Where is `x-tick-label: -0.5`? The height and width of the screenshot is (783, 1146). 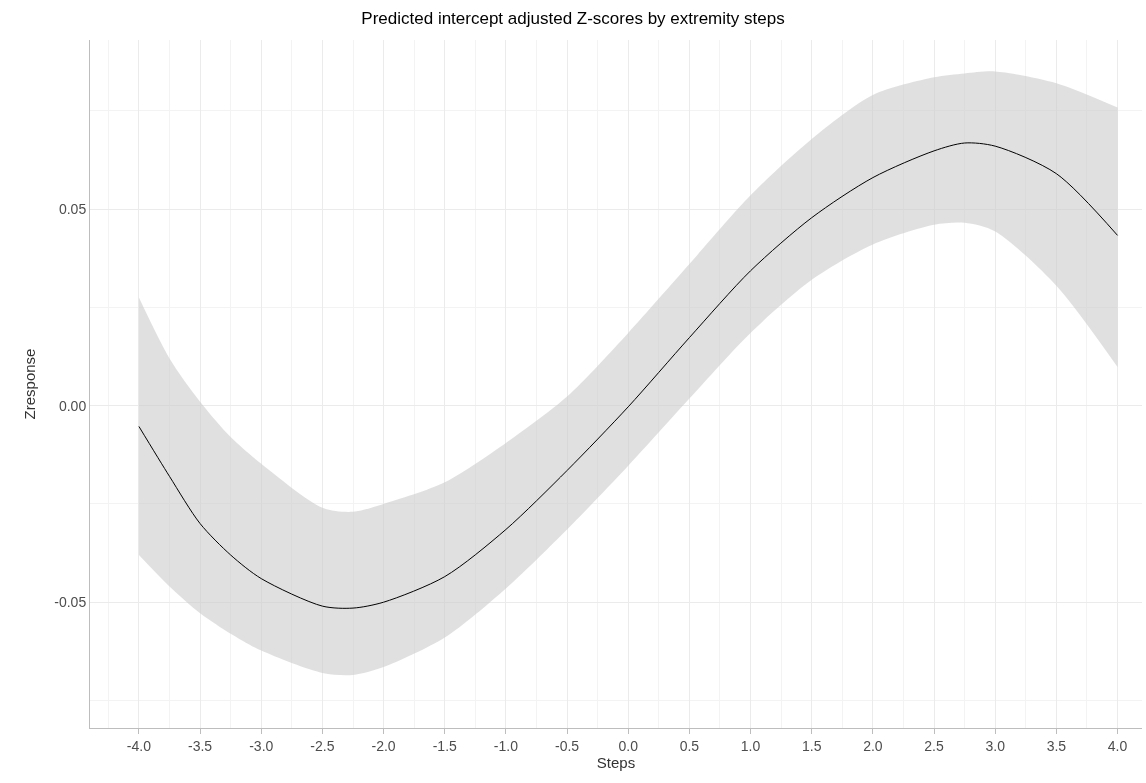 x-tick-label: -0.5 is located at coordinates (567, 745).